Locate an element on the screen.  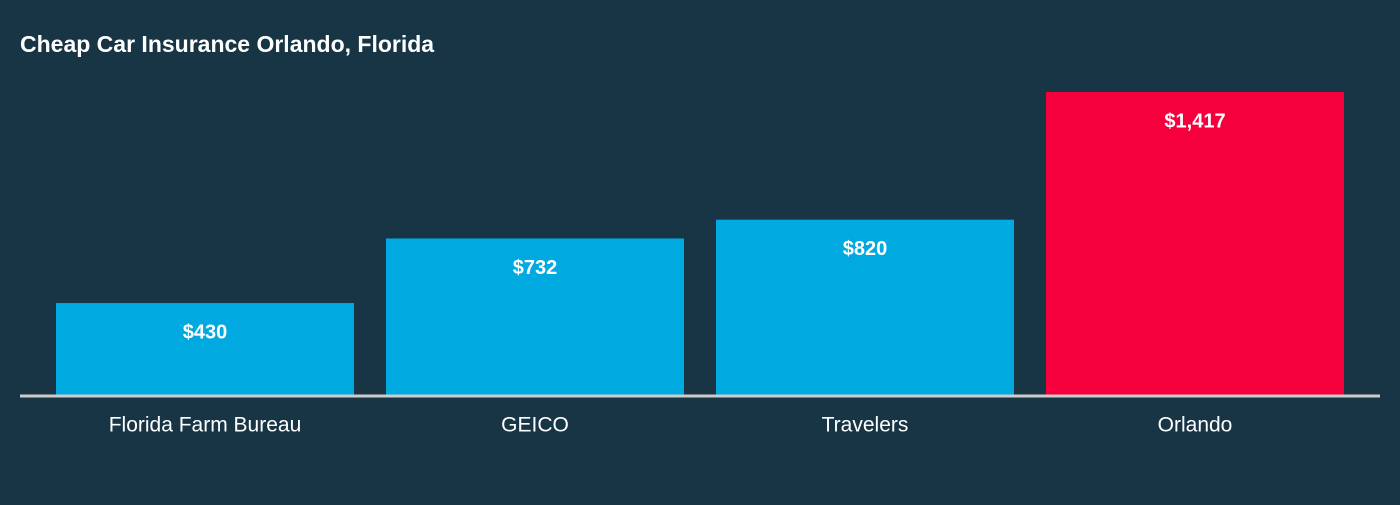
value-label: $430 is located at coordinates (205, 332).